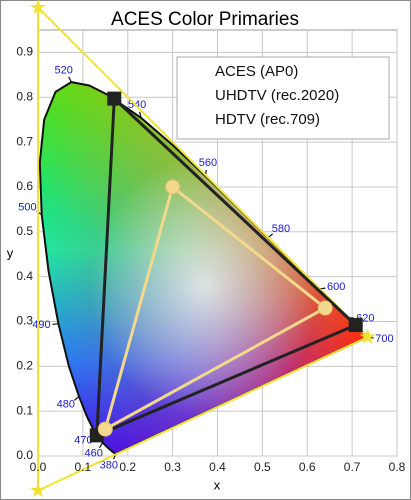  What do you see at coordinates (83, 440) in the screenshot?
I see `wavelength-label: 470` at bounding box center [83, 440].